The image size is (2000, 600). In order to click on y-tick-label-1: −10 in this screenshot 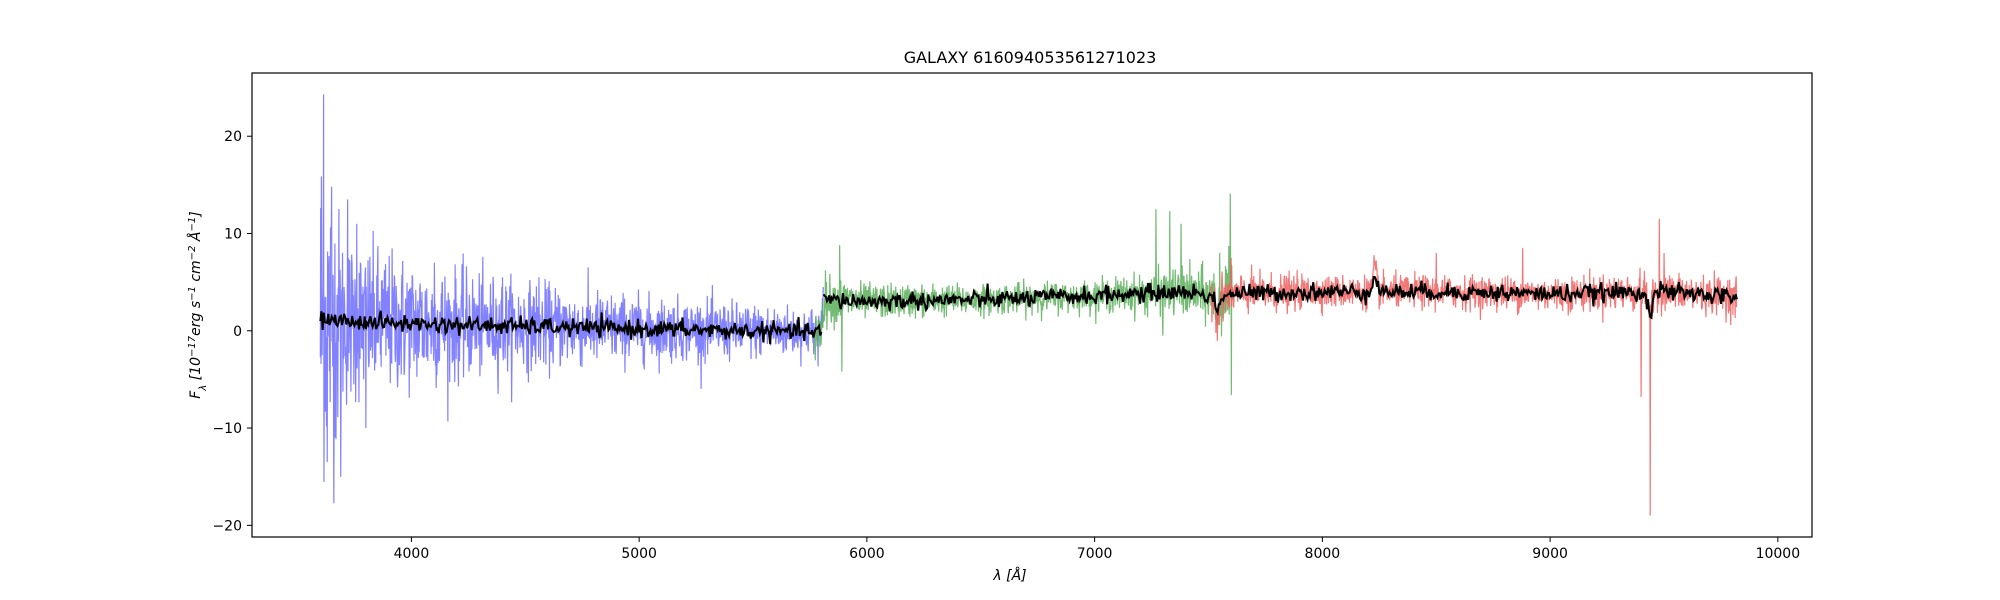, I will do `click(227, 429)`.